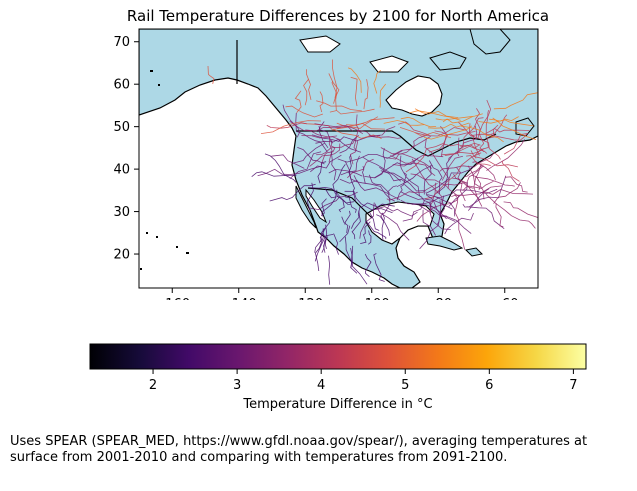 This screenshot has height=491, width=637. Describe the element at coordinates (372, 298) in the screenshot. I see `x-tick-label: −100` at that location.